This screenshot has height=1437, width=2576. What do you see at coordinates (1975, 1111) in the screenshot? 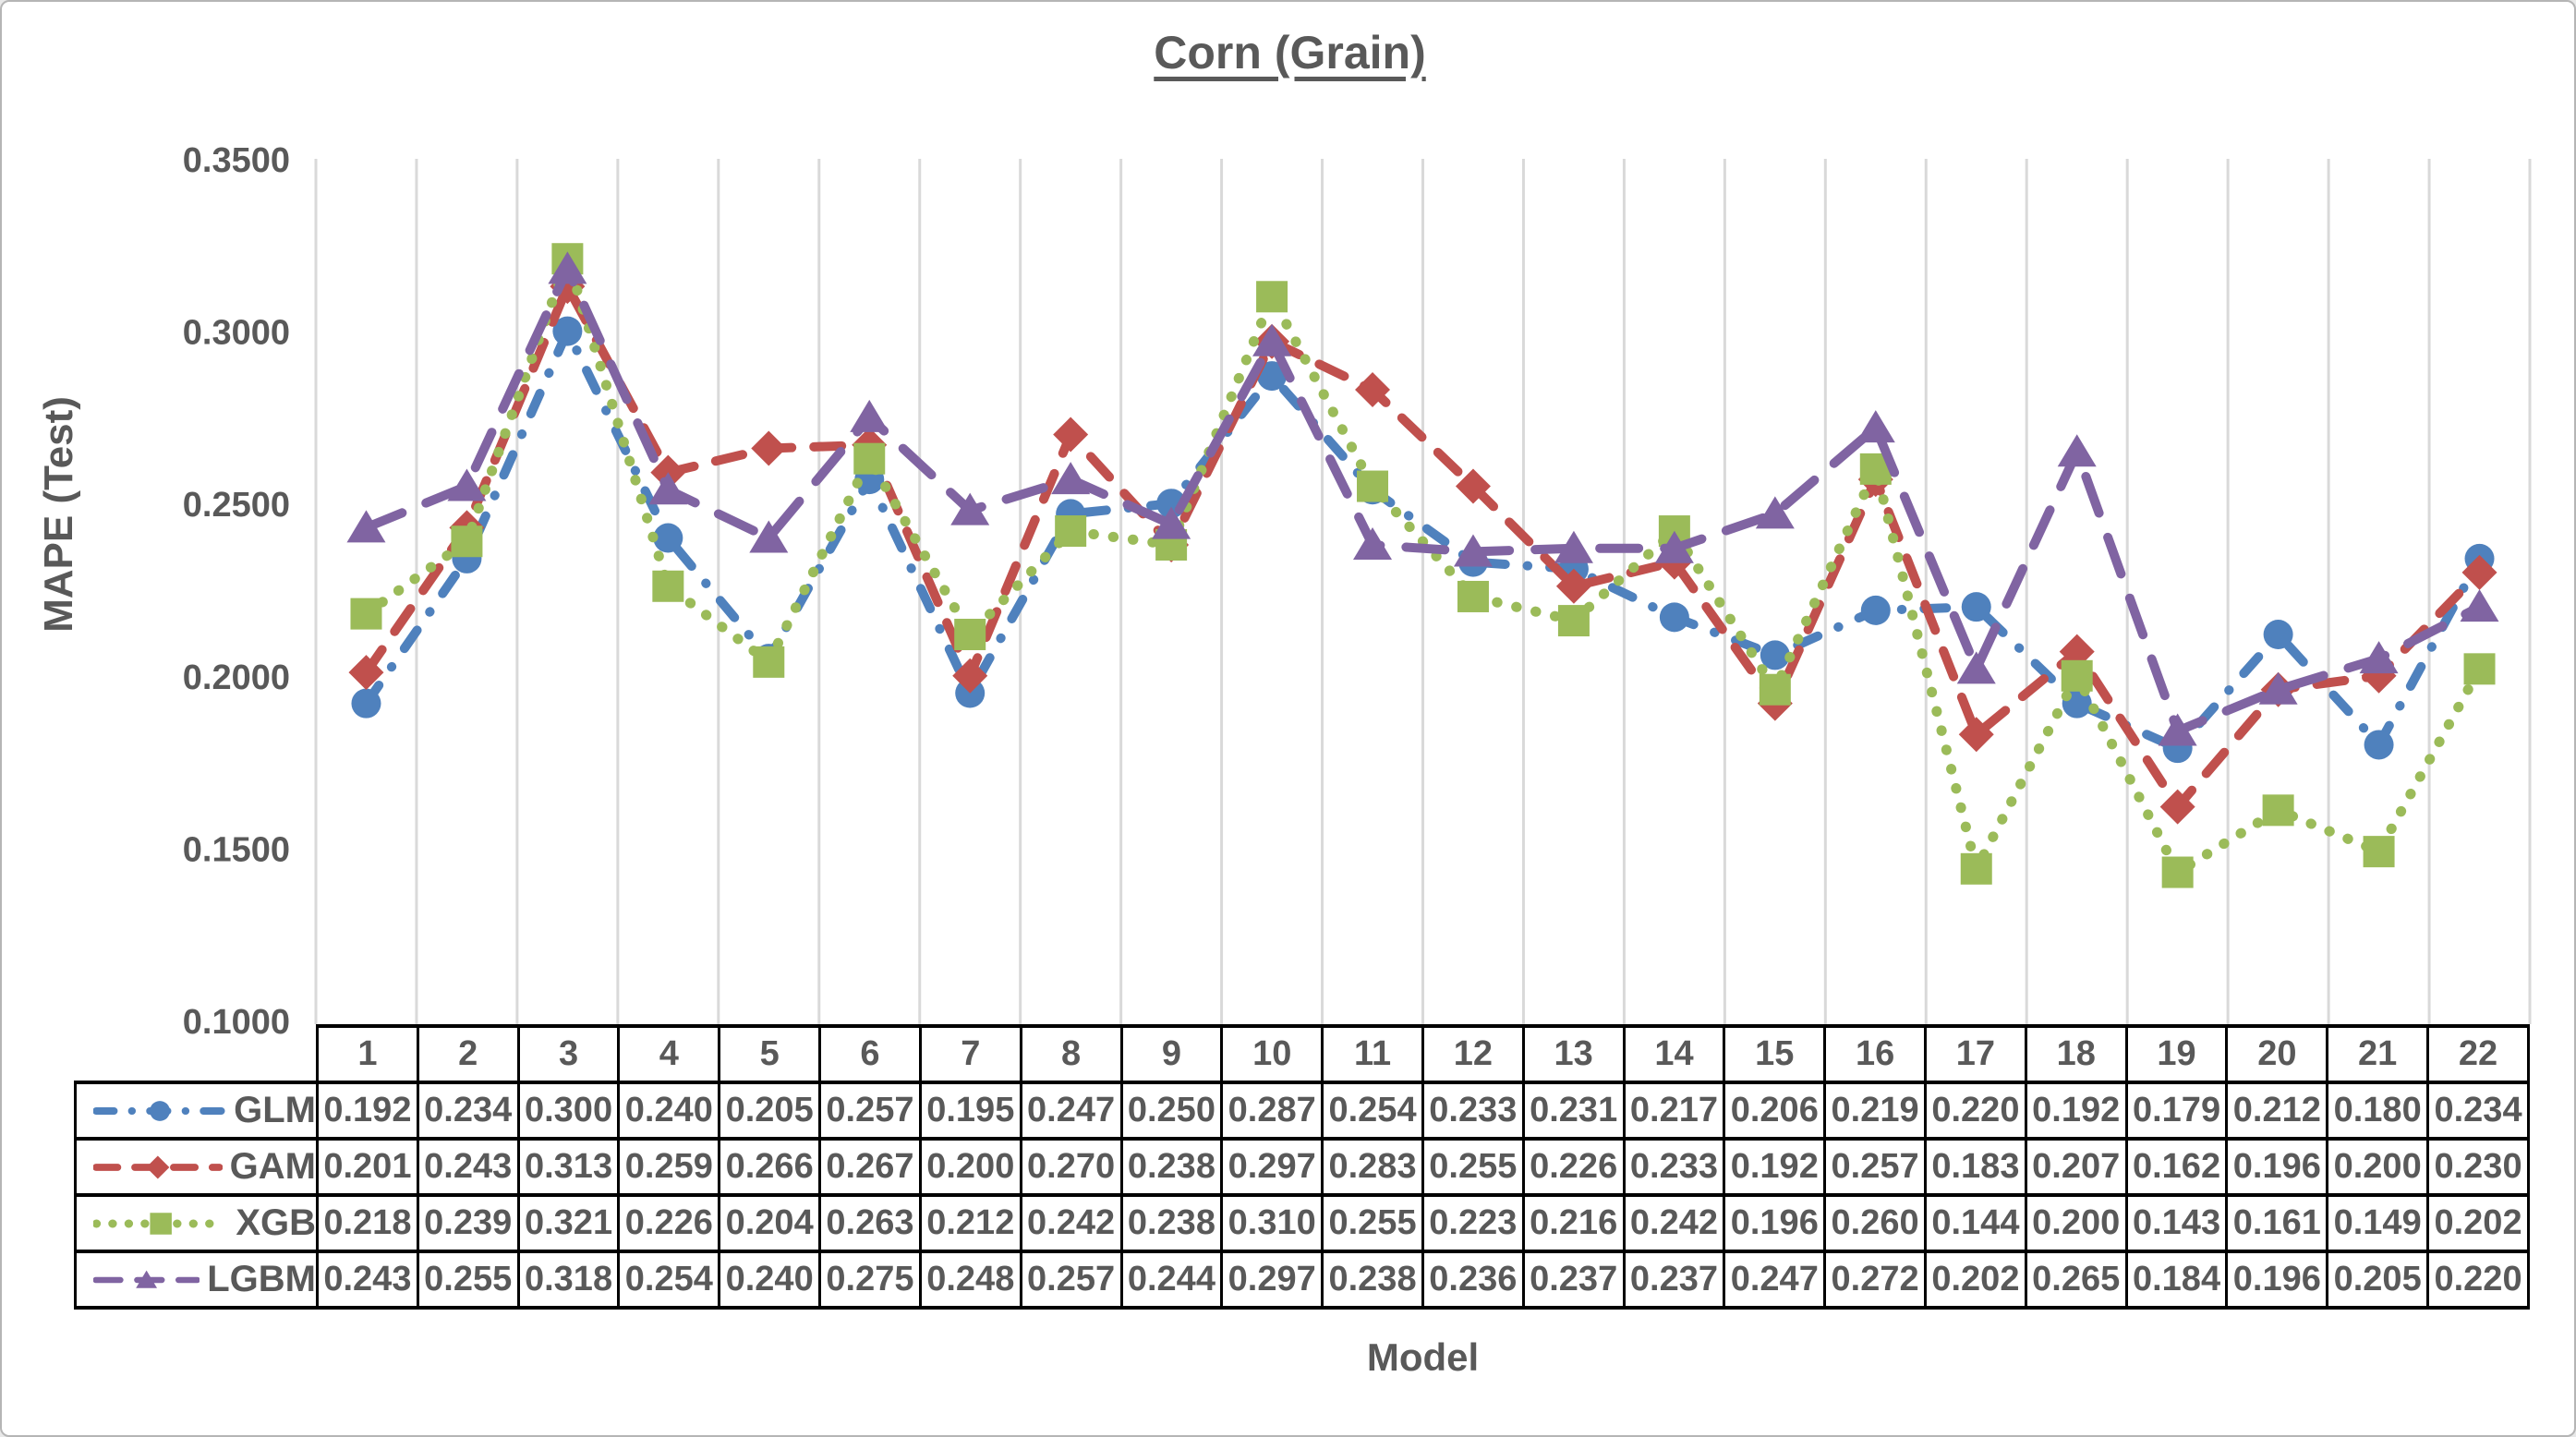
I see `value-cell: 0.220` at bounding box center [1975, 1111].